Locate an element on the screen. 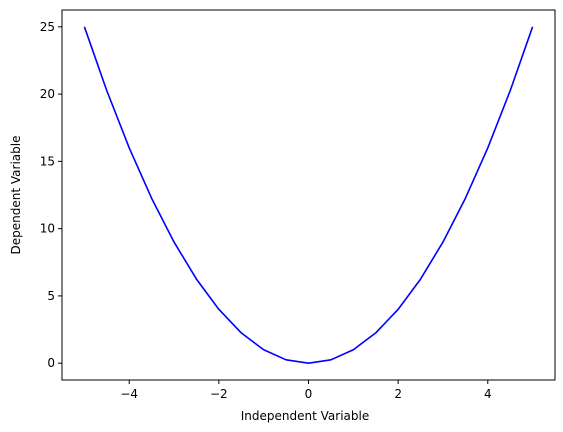 This screenshot has height=432, width=563. y-axis-ticks: 0 5 10 15 20 25 is located at coordinates (51, 195).